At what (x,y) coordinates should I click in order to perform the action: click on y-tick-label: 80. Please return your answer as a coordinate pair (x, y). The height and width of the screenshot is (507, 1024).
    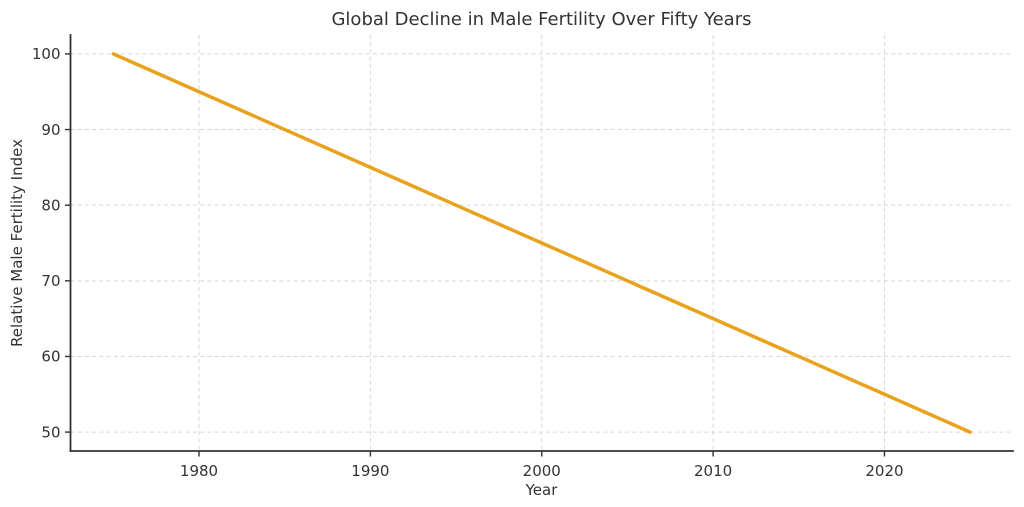
    Looking at the image, I should click on (50, 205).